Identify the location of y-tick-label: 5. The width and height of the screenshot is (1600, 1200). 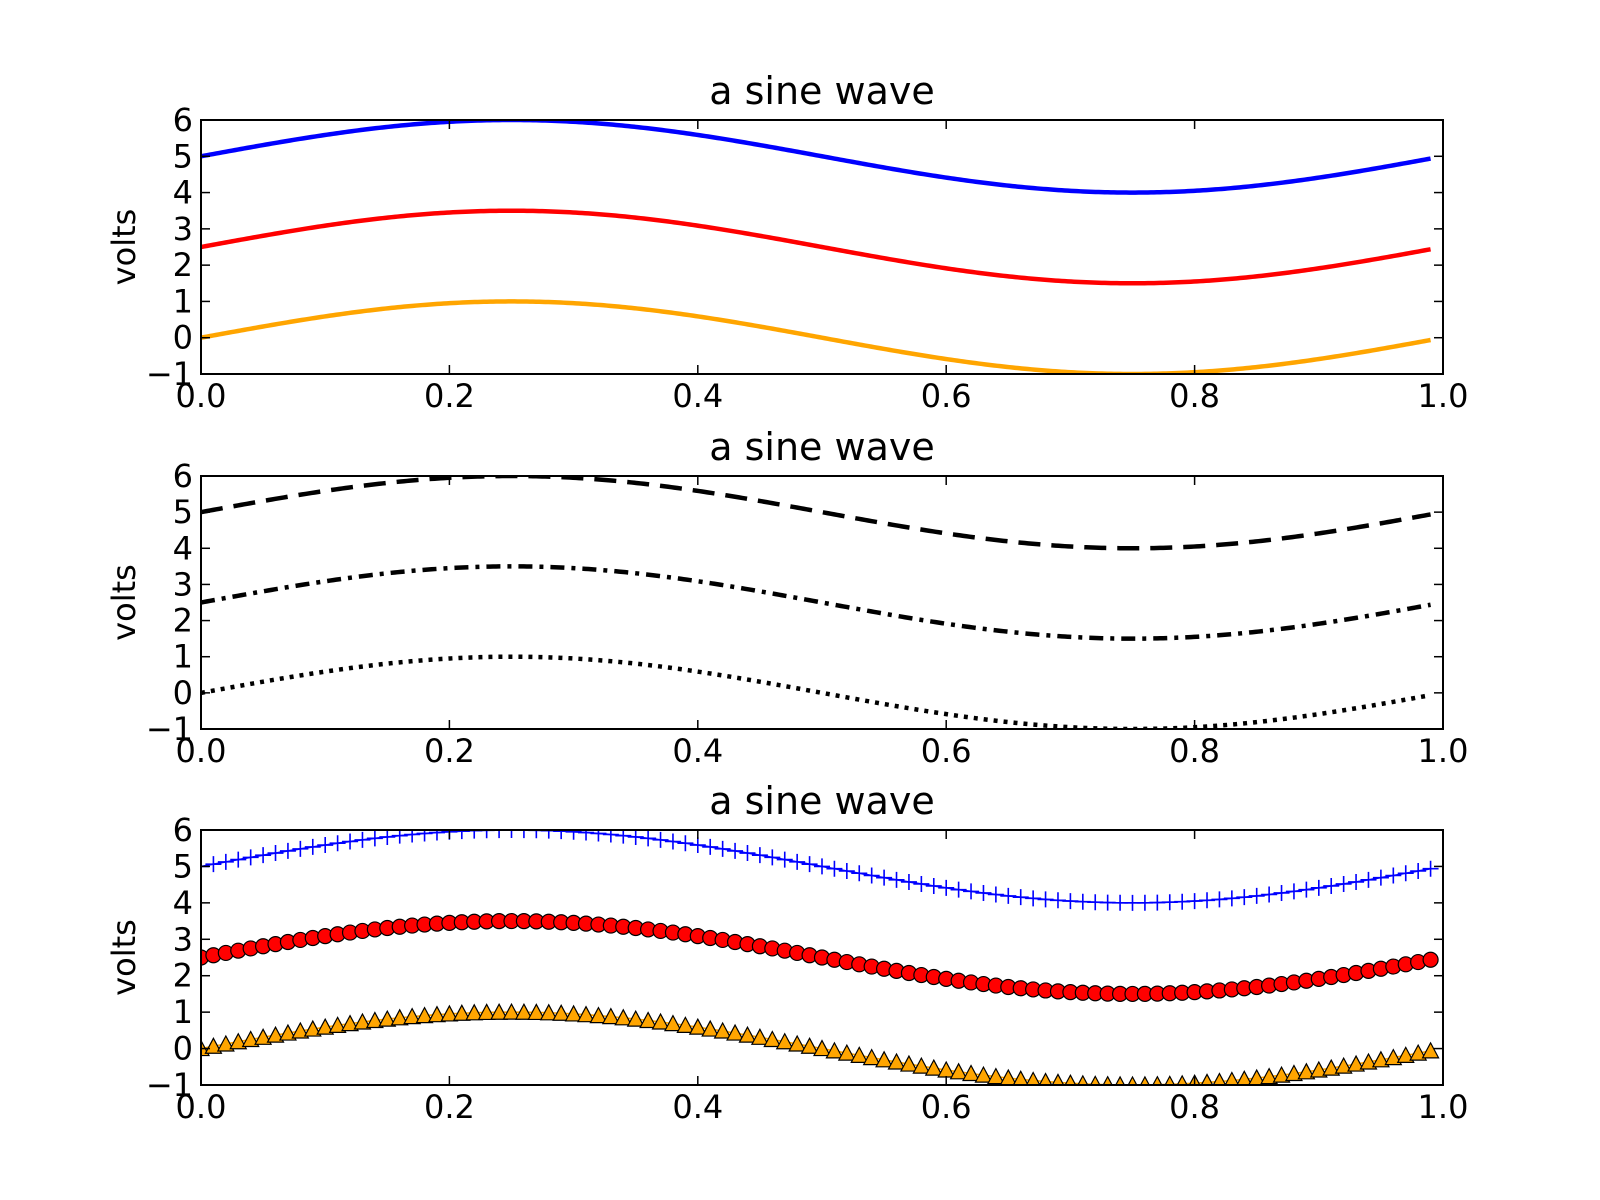
(183, 866).